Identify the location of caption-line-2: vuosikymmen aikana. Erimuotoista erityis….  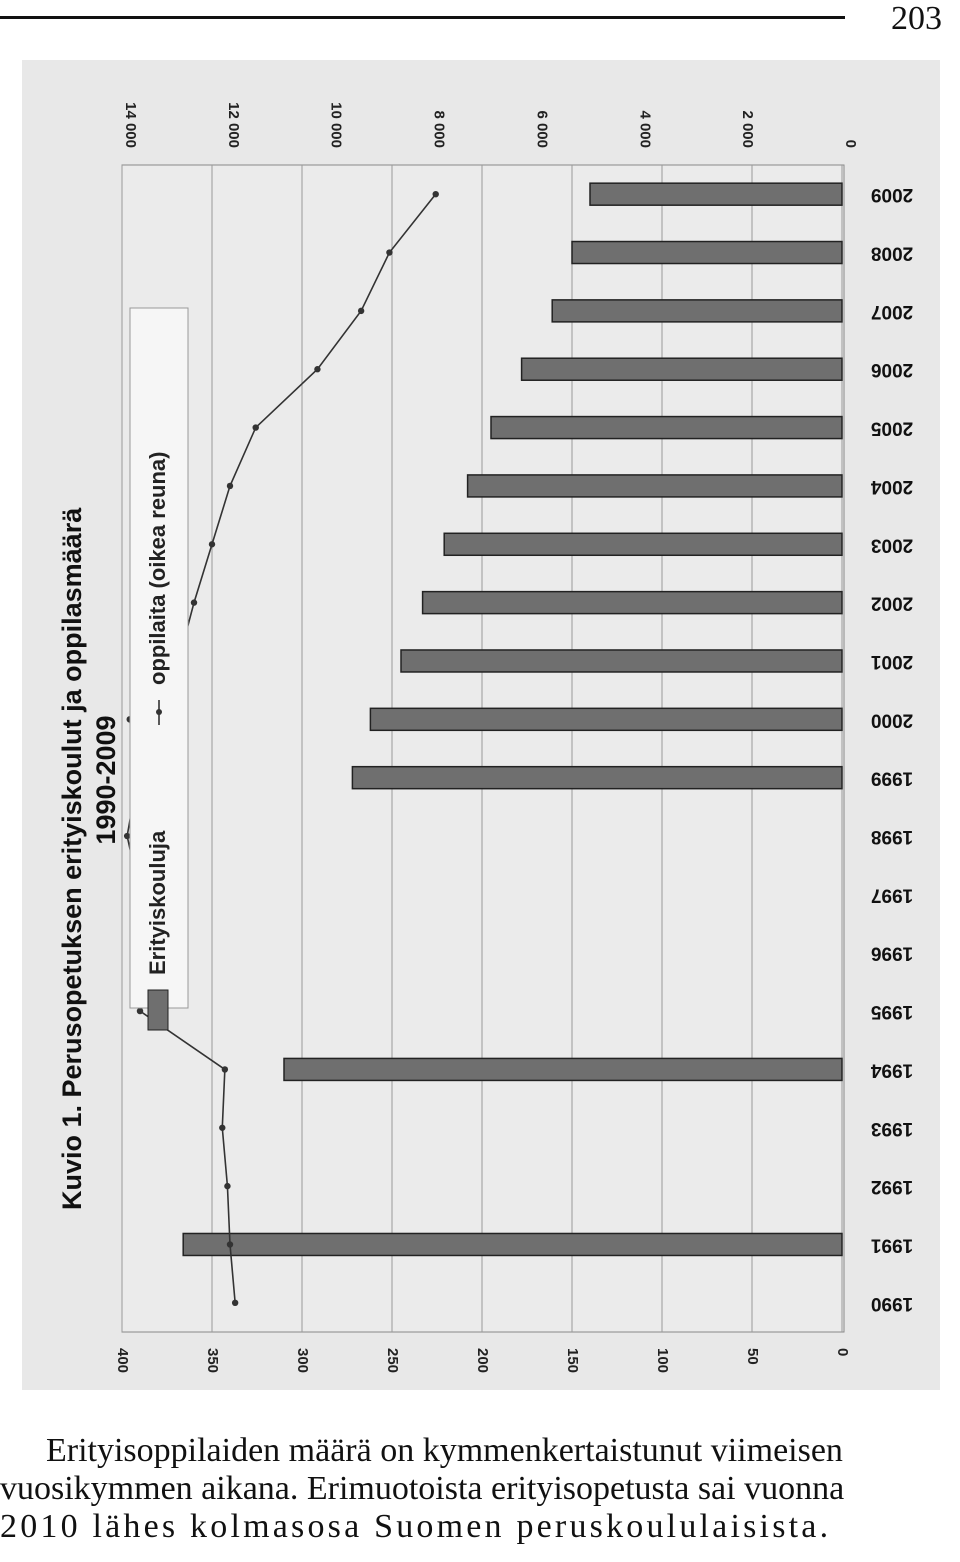
(422, 1488).